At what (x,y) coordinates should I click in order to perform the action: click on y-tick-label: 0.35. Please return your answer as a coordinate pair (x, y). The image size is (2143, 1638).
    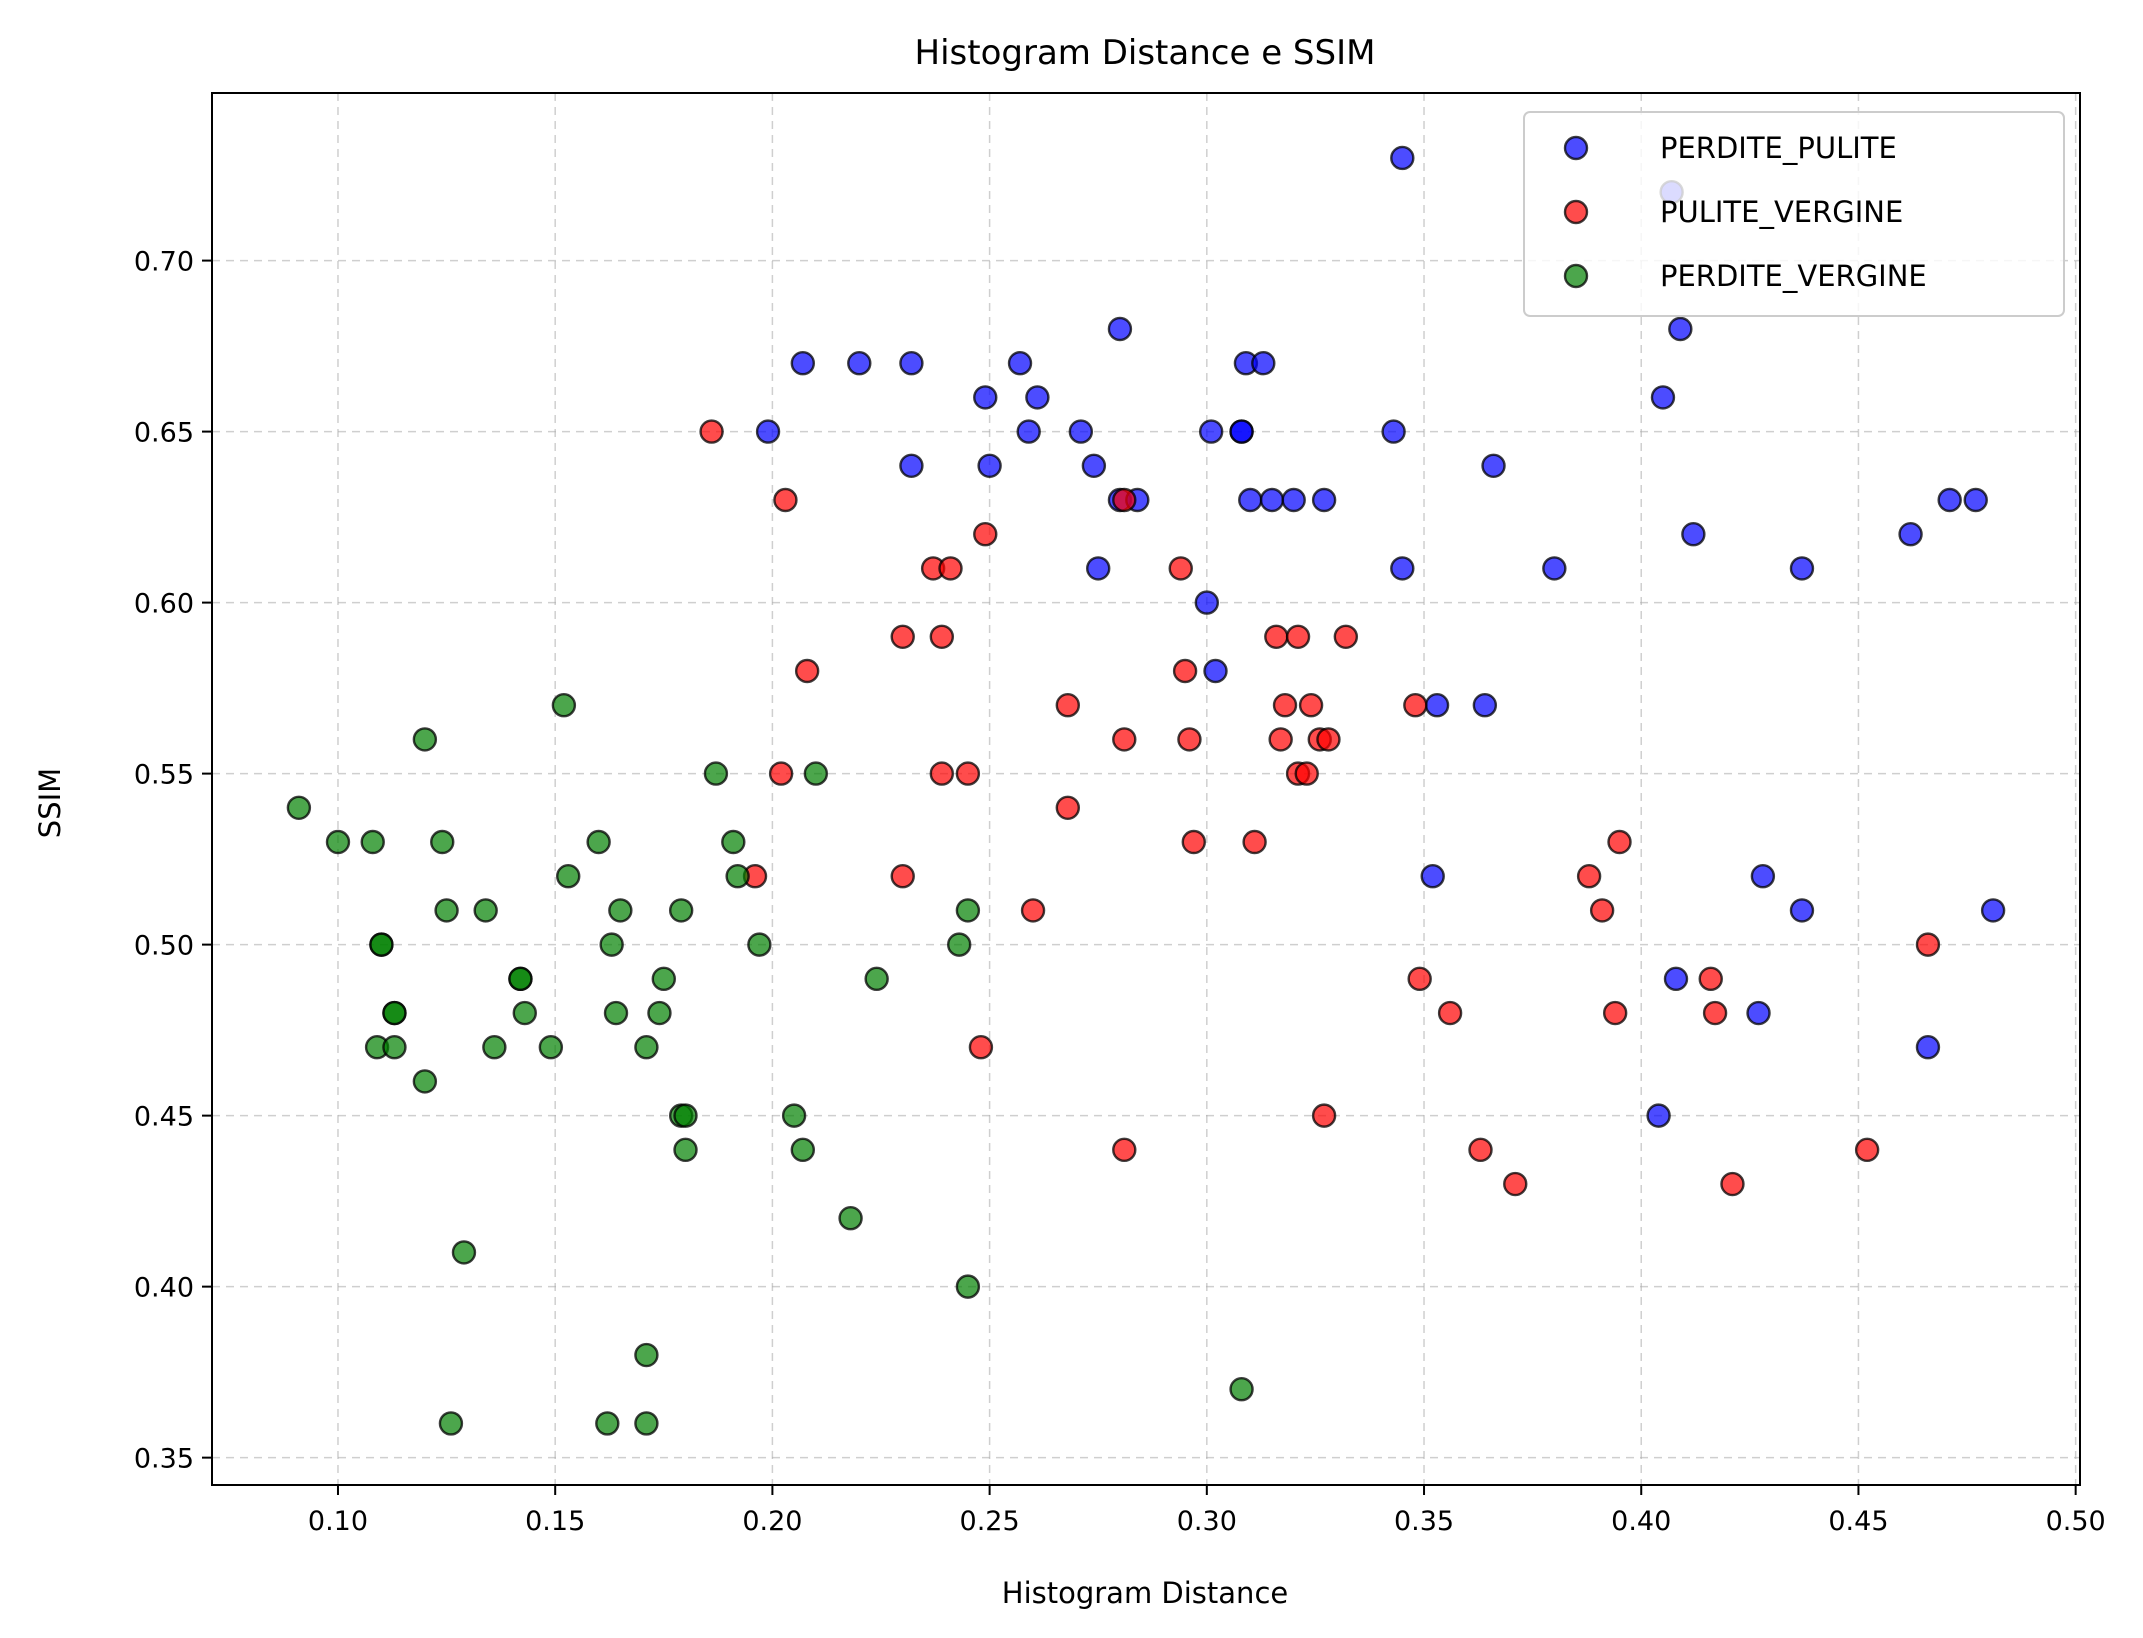
    Looking at the image, I should click on (164, 1459).